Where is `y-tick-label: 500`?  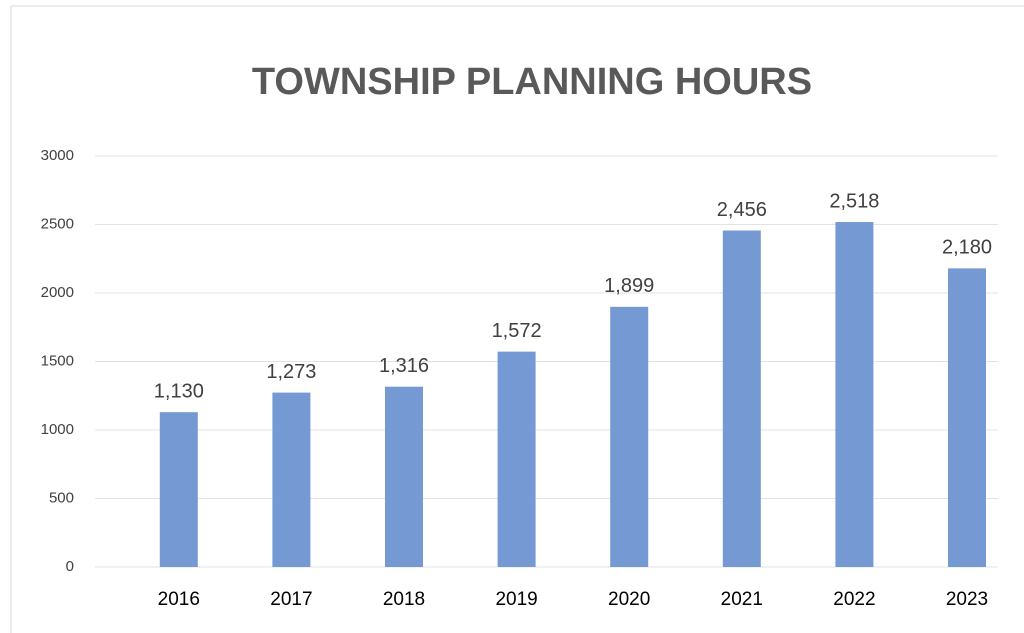 y-tick-label: 500 is located at coordinates (61, 497).